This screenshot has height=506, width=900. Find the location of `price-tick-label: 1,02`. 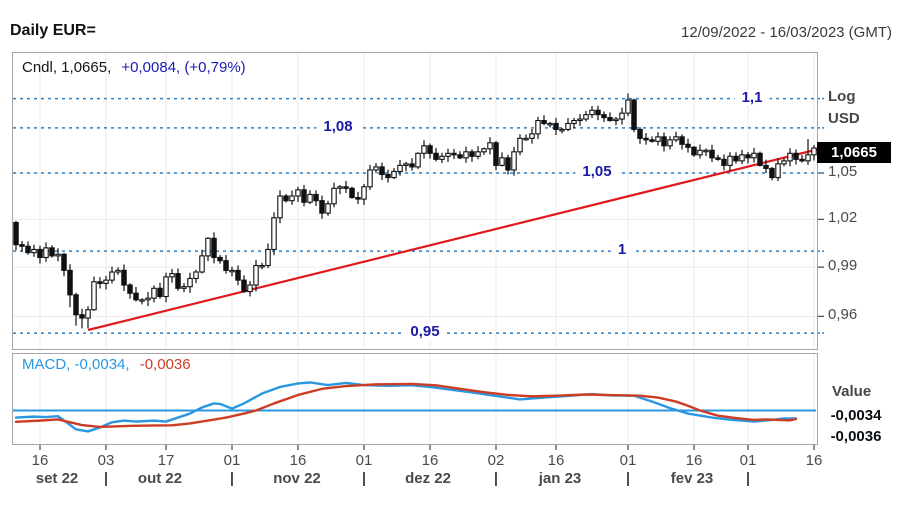

price-tick-label: 1,02 is located at coordinates (843, 218).